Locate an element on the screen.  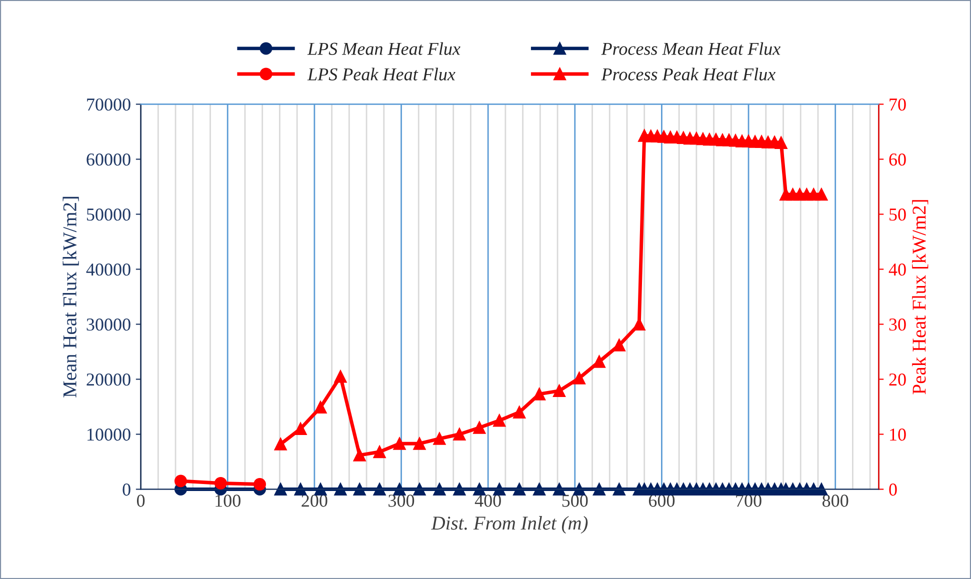
x-tick-label: 0 is located at coordinates (140, 500).